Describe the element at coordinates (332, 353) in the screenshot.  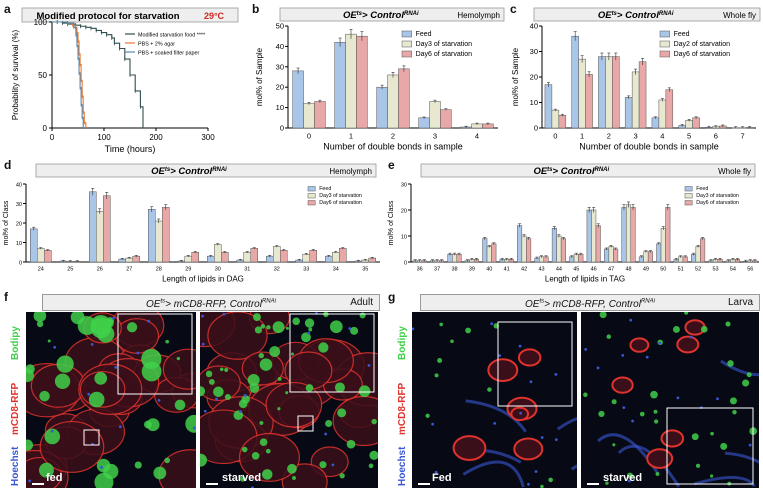
I see `inset-frame` at that location.